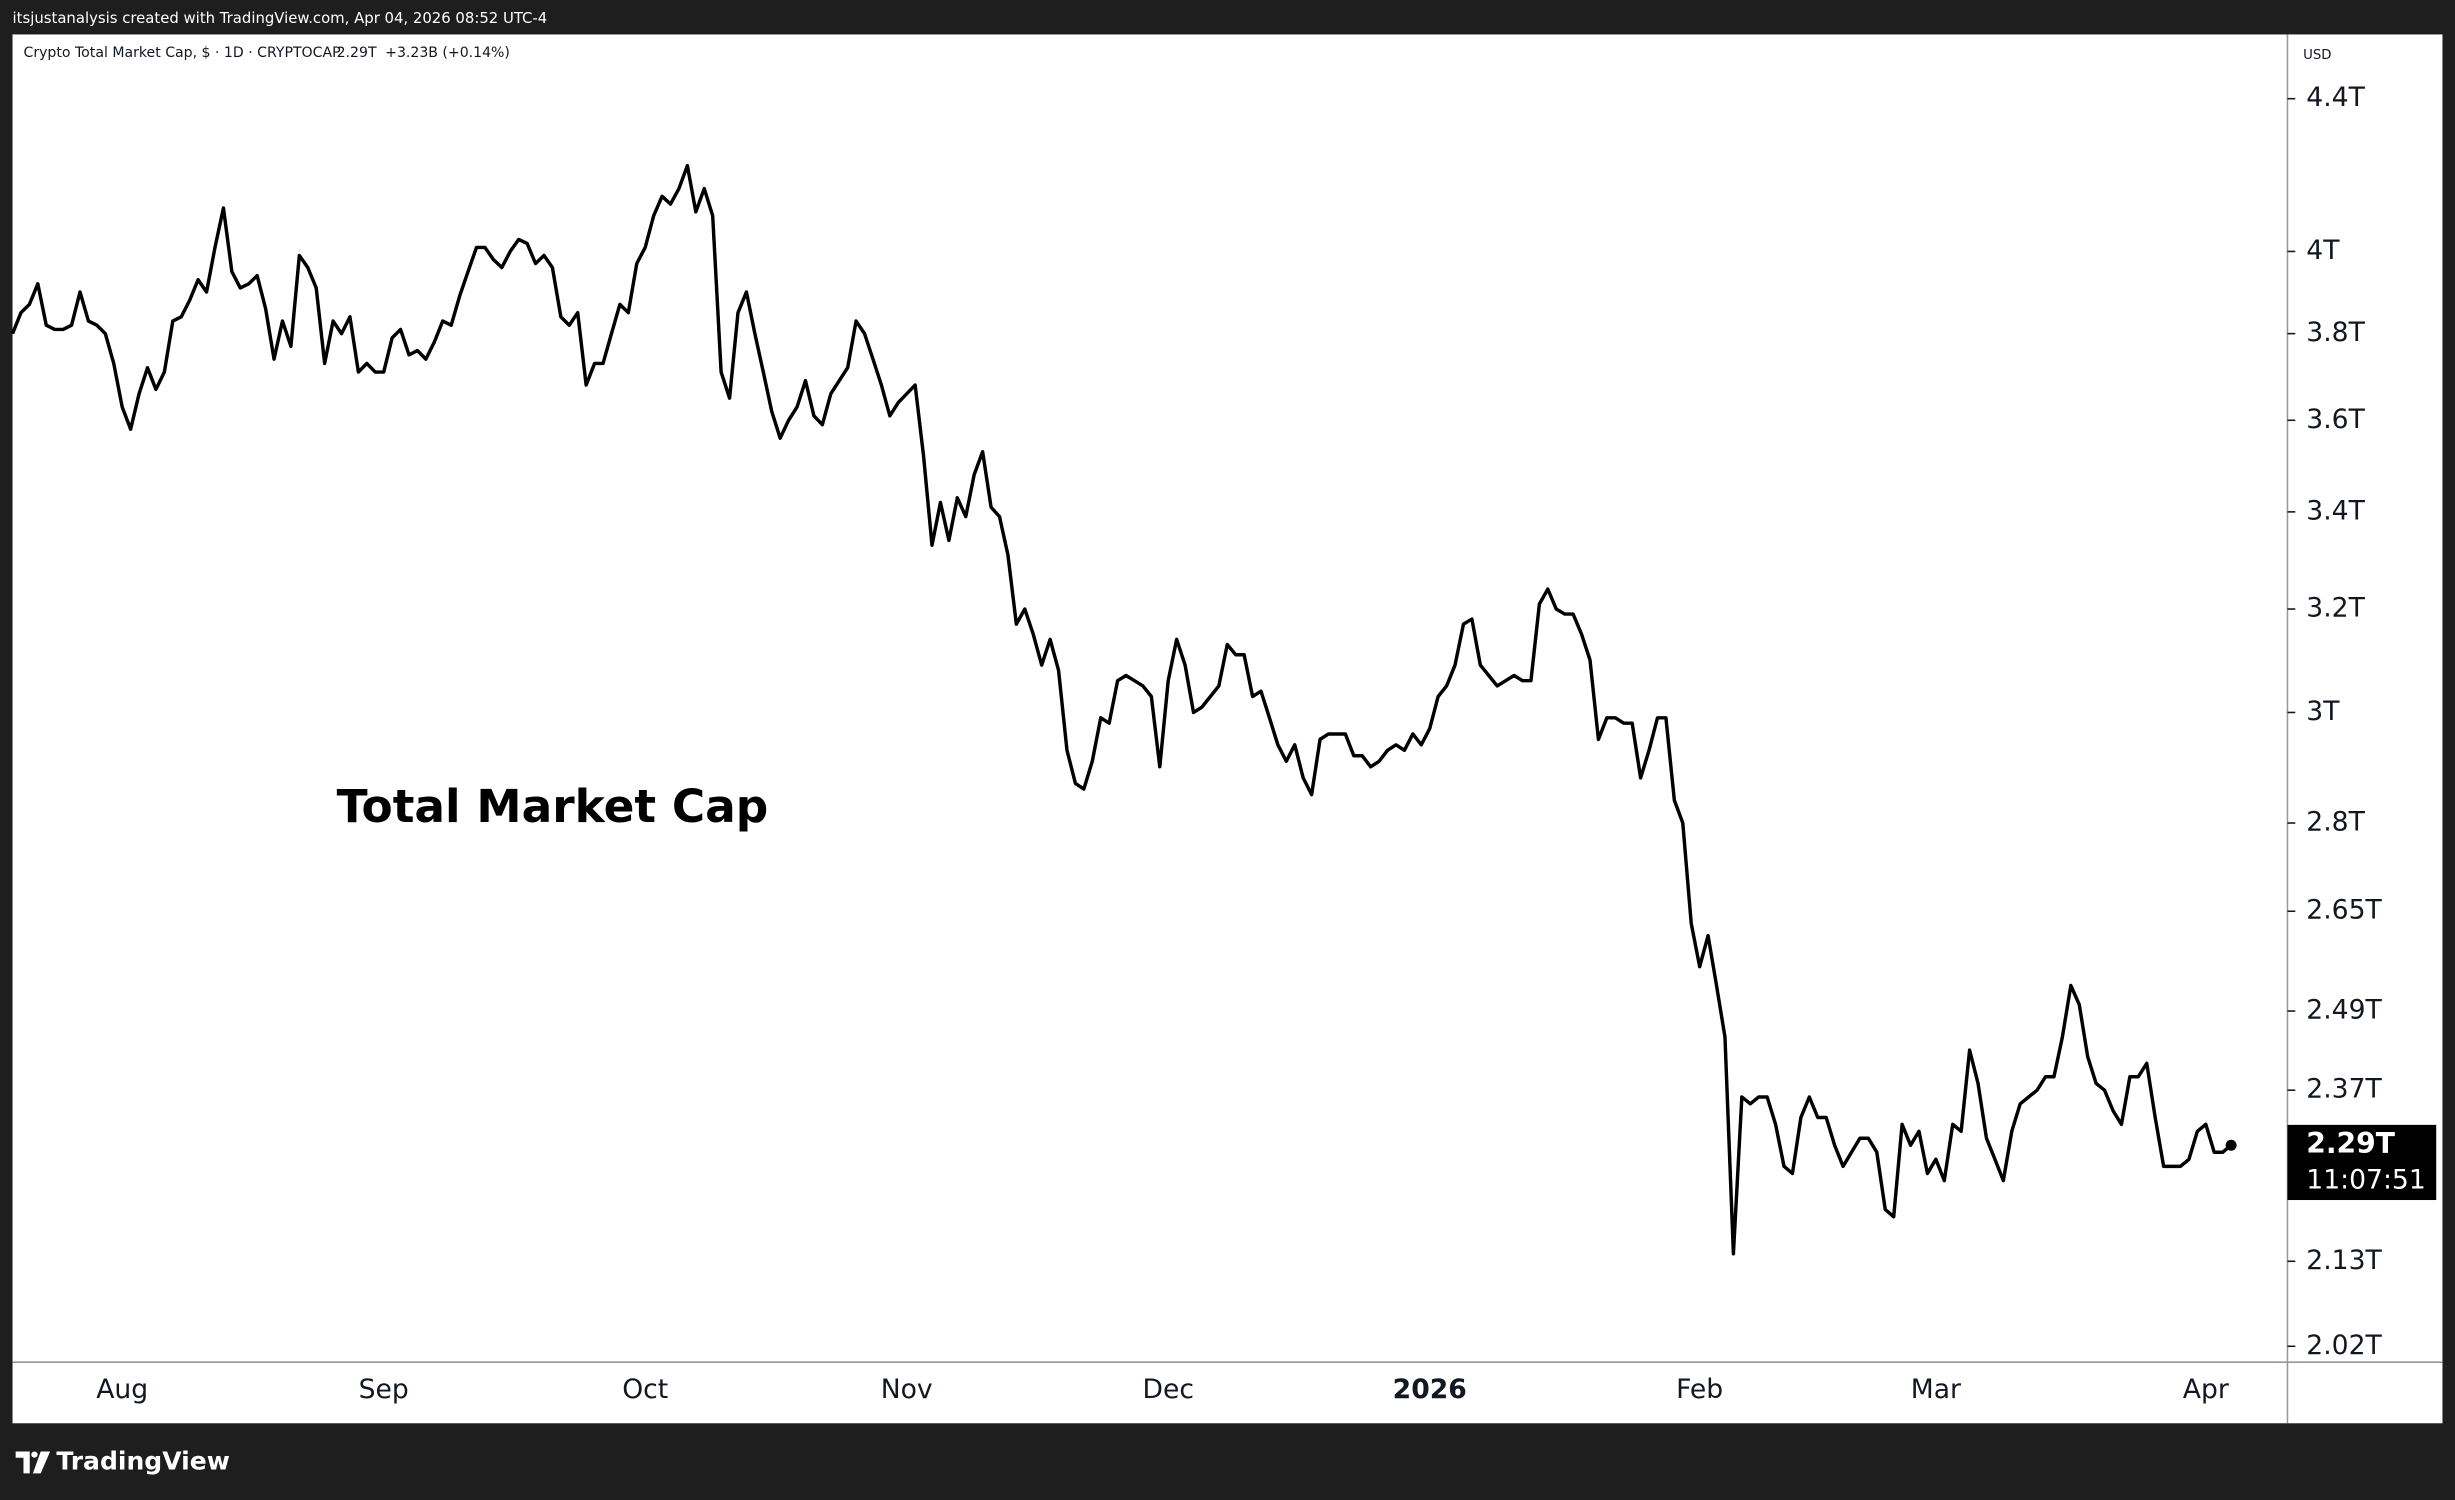 This screenshot has width=2455, height=1500. What do you see at coordinates (2335, 822) in the screenshot?
I see `y-tick-label: 2.8T` at bounding box center [2335, 822].